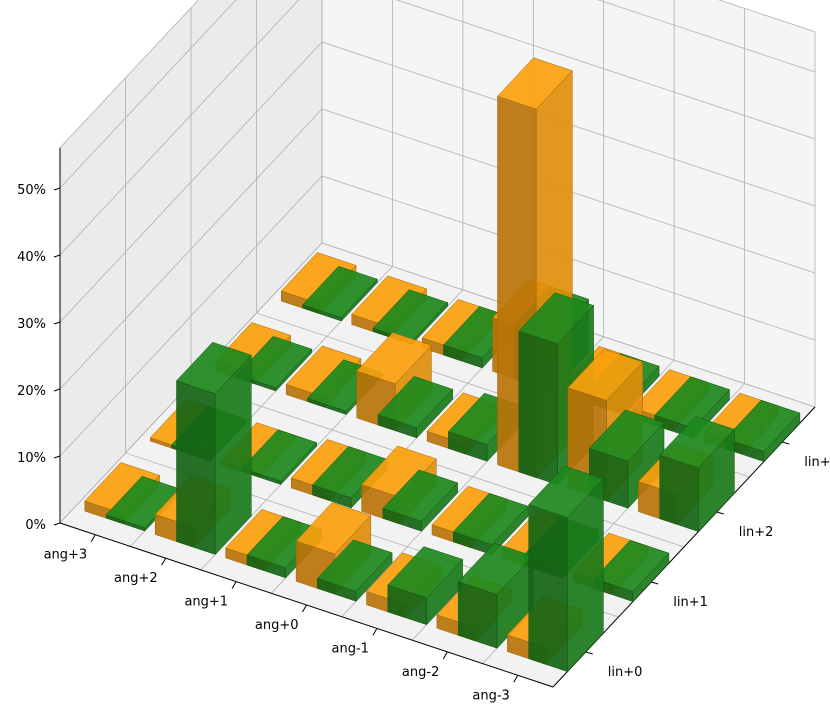 Image resolution: width=830 pixels, height=705 pixels. What do you see at coordinates (756, 532) in the screenshot?
I see `y-tick-label: lin+2` at bounding box center [756, 532].